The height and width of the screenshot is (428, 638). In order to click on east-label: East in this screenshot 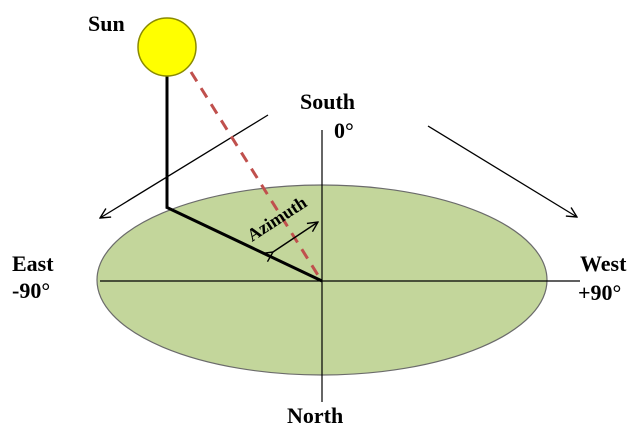, I will do `click(33, 263)`.